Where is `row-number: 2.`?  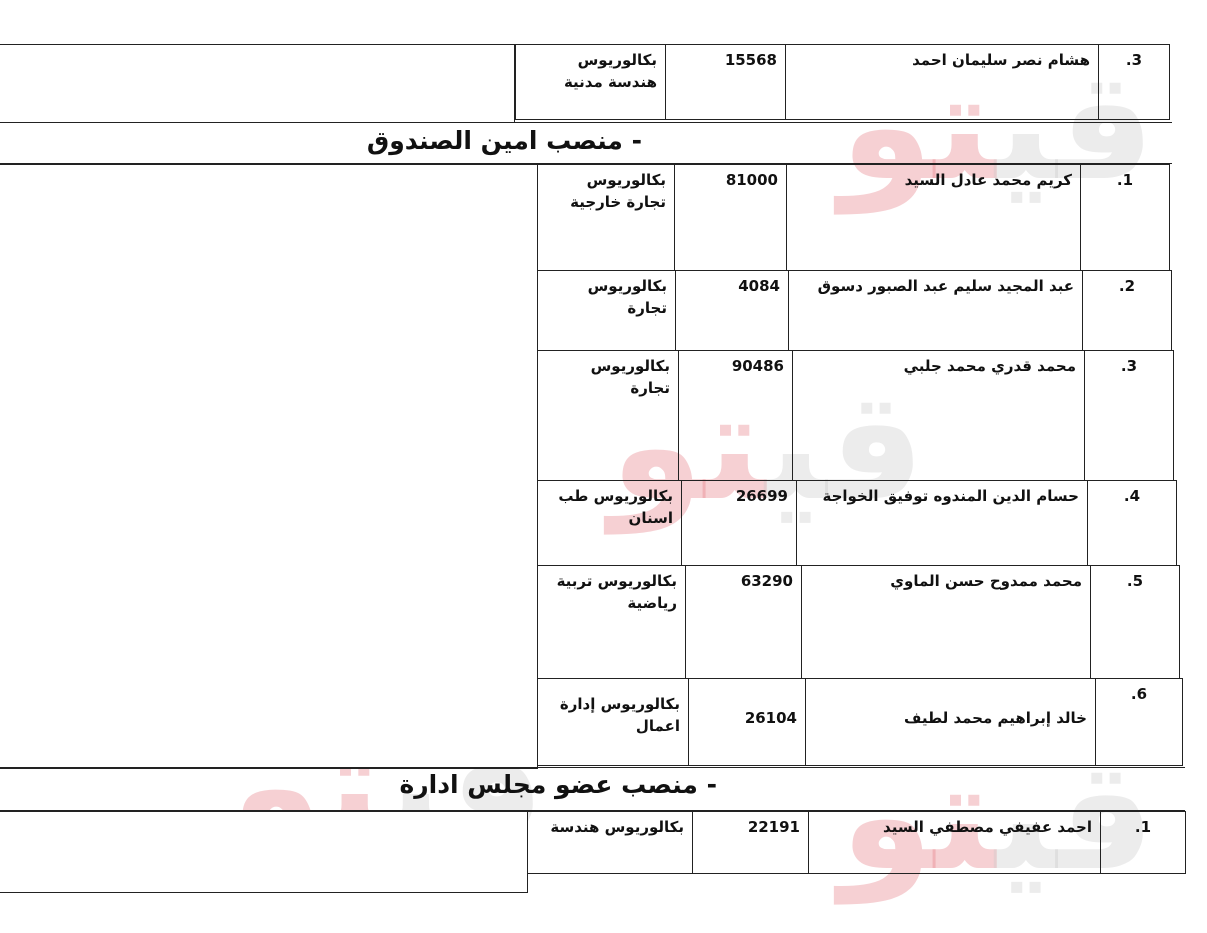
row-number: 2. is located at coordinates (1127, 310).